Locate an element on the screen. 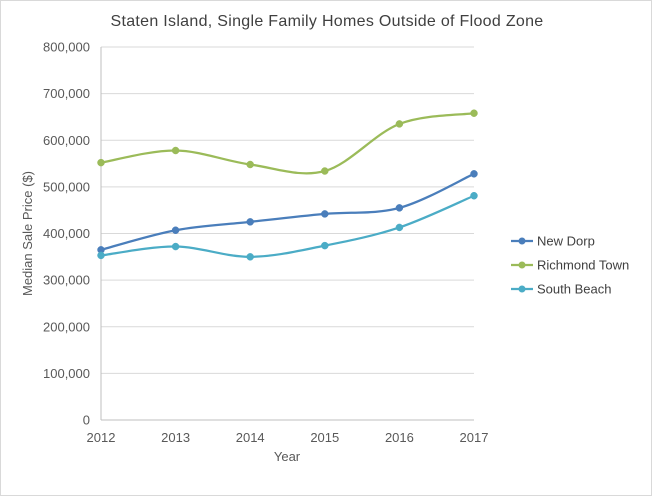  legend: New Dorp Richmond Town South Beach is located at coordinates (570, 265).